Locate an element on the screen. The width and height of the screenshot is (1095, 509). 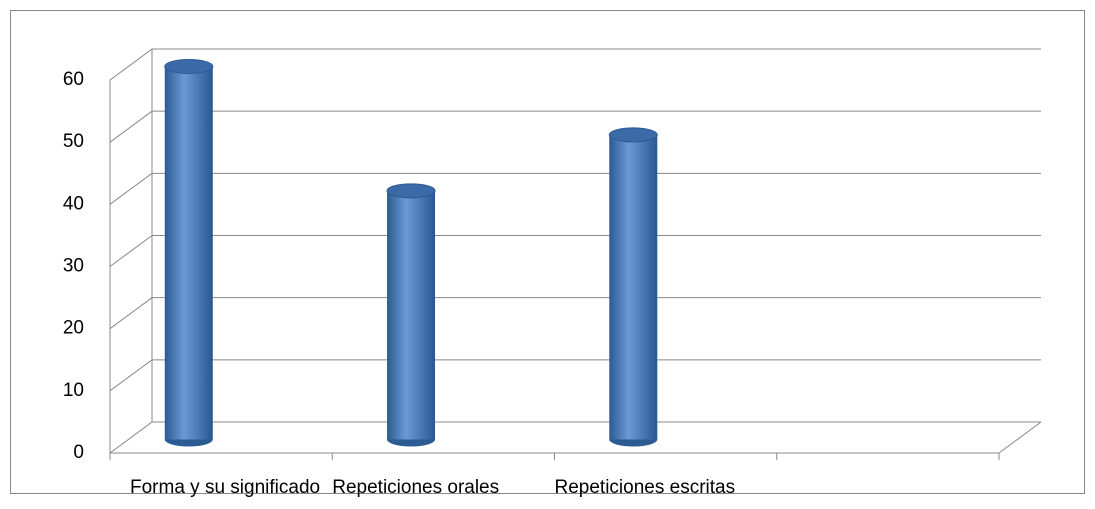
x-tick-label: Forma y su significado is located at coordinates (225, 487).